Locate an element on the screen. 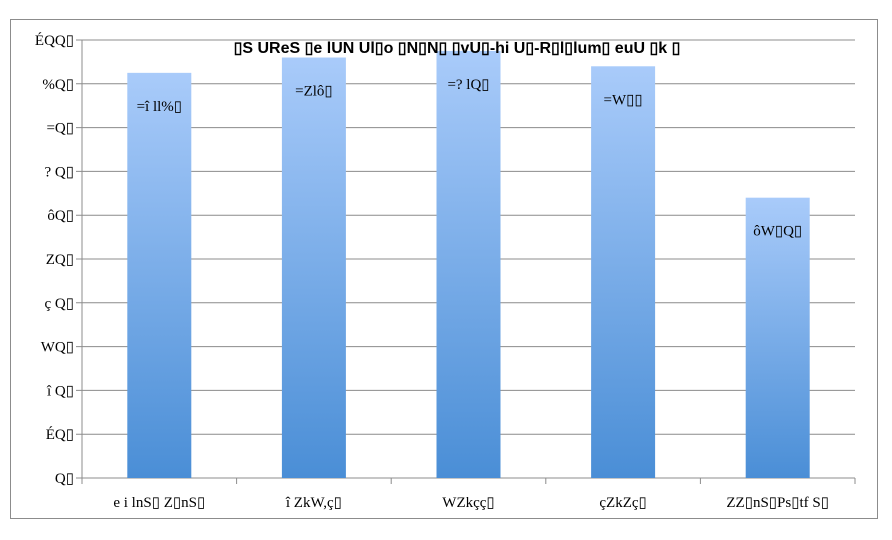 This screenshot has height=540, width=892. data-label: ôW▯Q▯ is located at coordinates (777, 232).